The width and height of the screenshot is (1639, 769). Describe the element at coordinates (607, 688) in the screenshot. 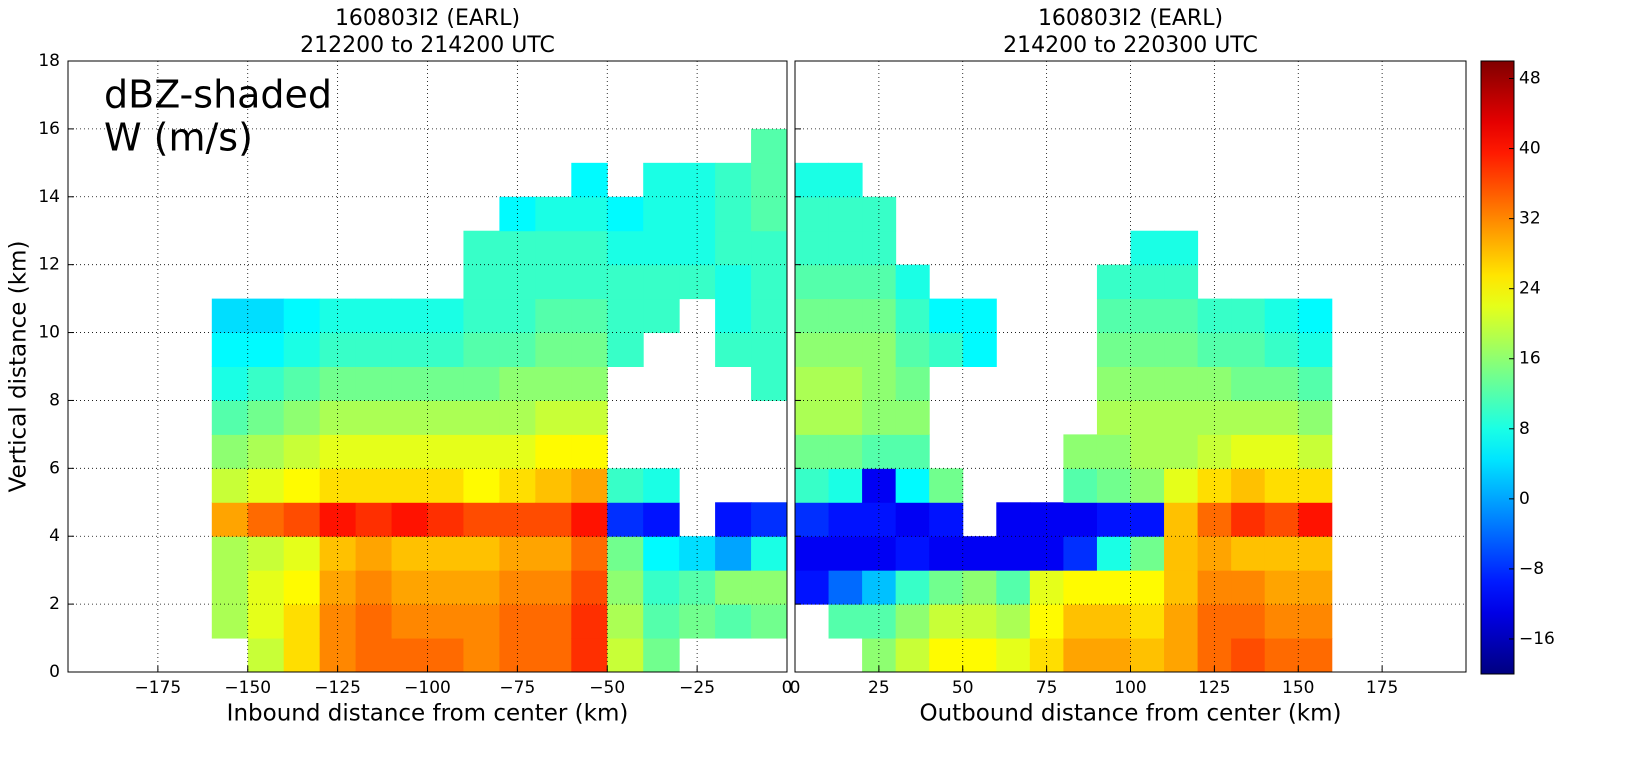

I see `x-tick-label: −50` at that location.